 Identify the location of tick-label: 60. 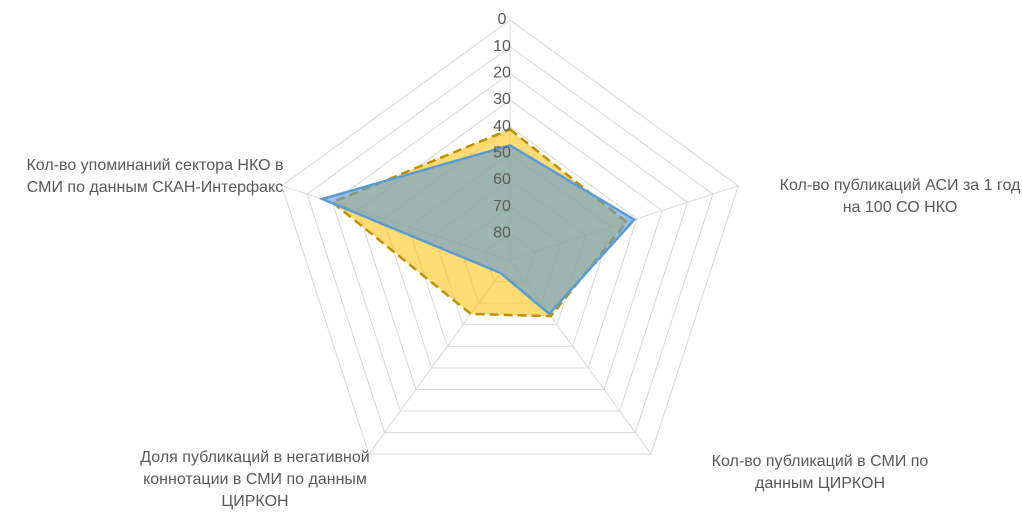
(502, 179).